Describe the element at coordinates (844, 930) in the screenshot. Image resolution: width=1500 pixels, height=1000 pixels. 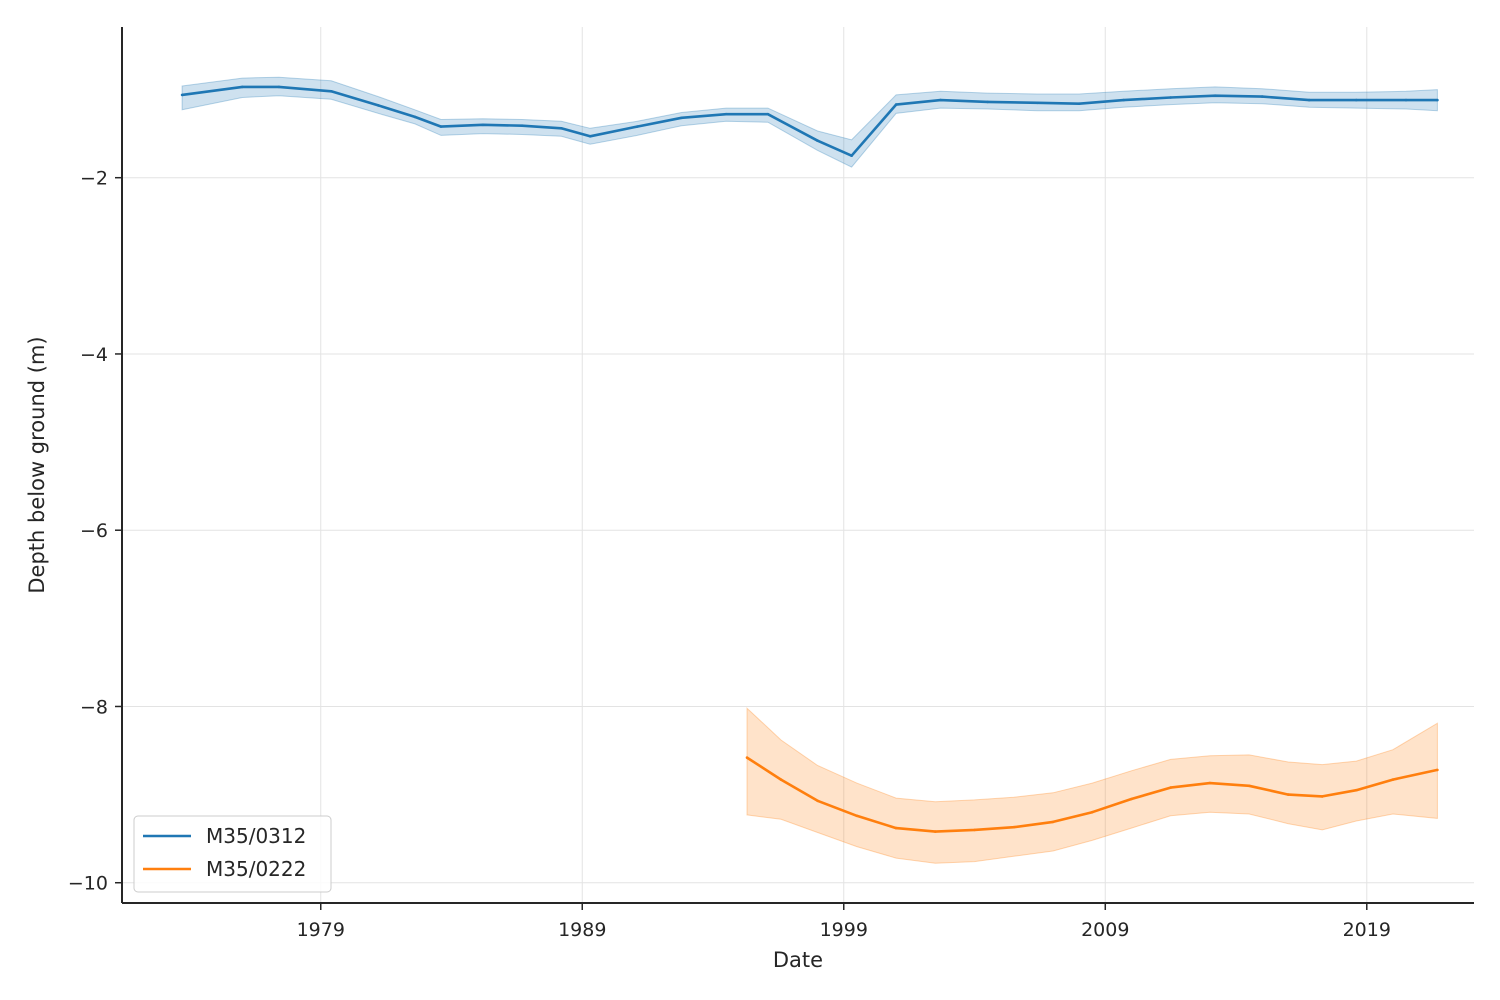
I see `x-tick-label: 1999` at that location.